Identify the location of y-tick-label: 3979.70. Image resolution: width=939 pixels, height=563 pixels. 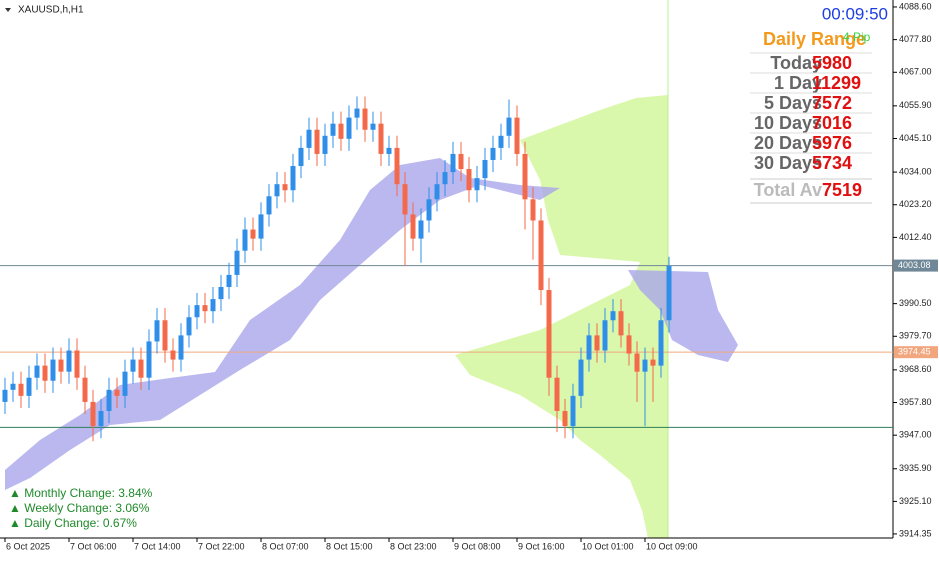
(915, 336).